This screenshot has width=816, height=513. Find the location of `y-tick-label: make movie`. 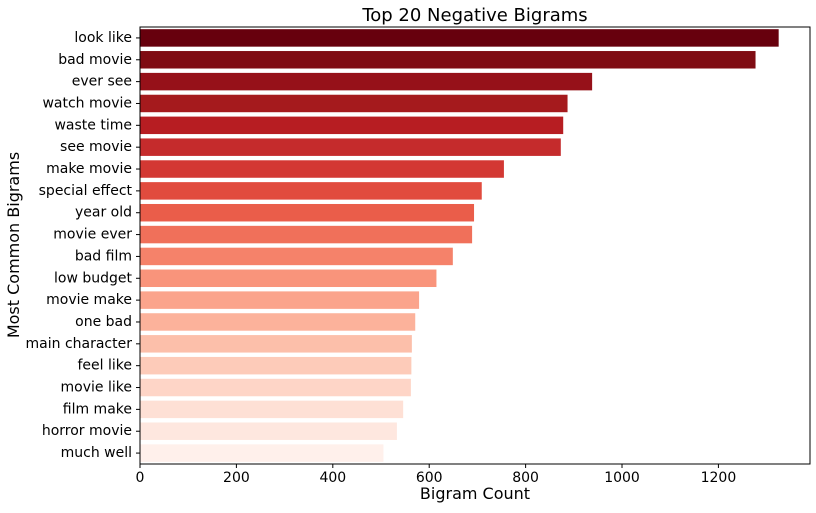

y-tick-label: make movie is located at coordinates (89, 169).